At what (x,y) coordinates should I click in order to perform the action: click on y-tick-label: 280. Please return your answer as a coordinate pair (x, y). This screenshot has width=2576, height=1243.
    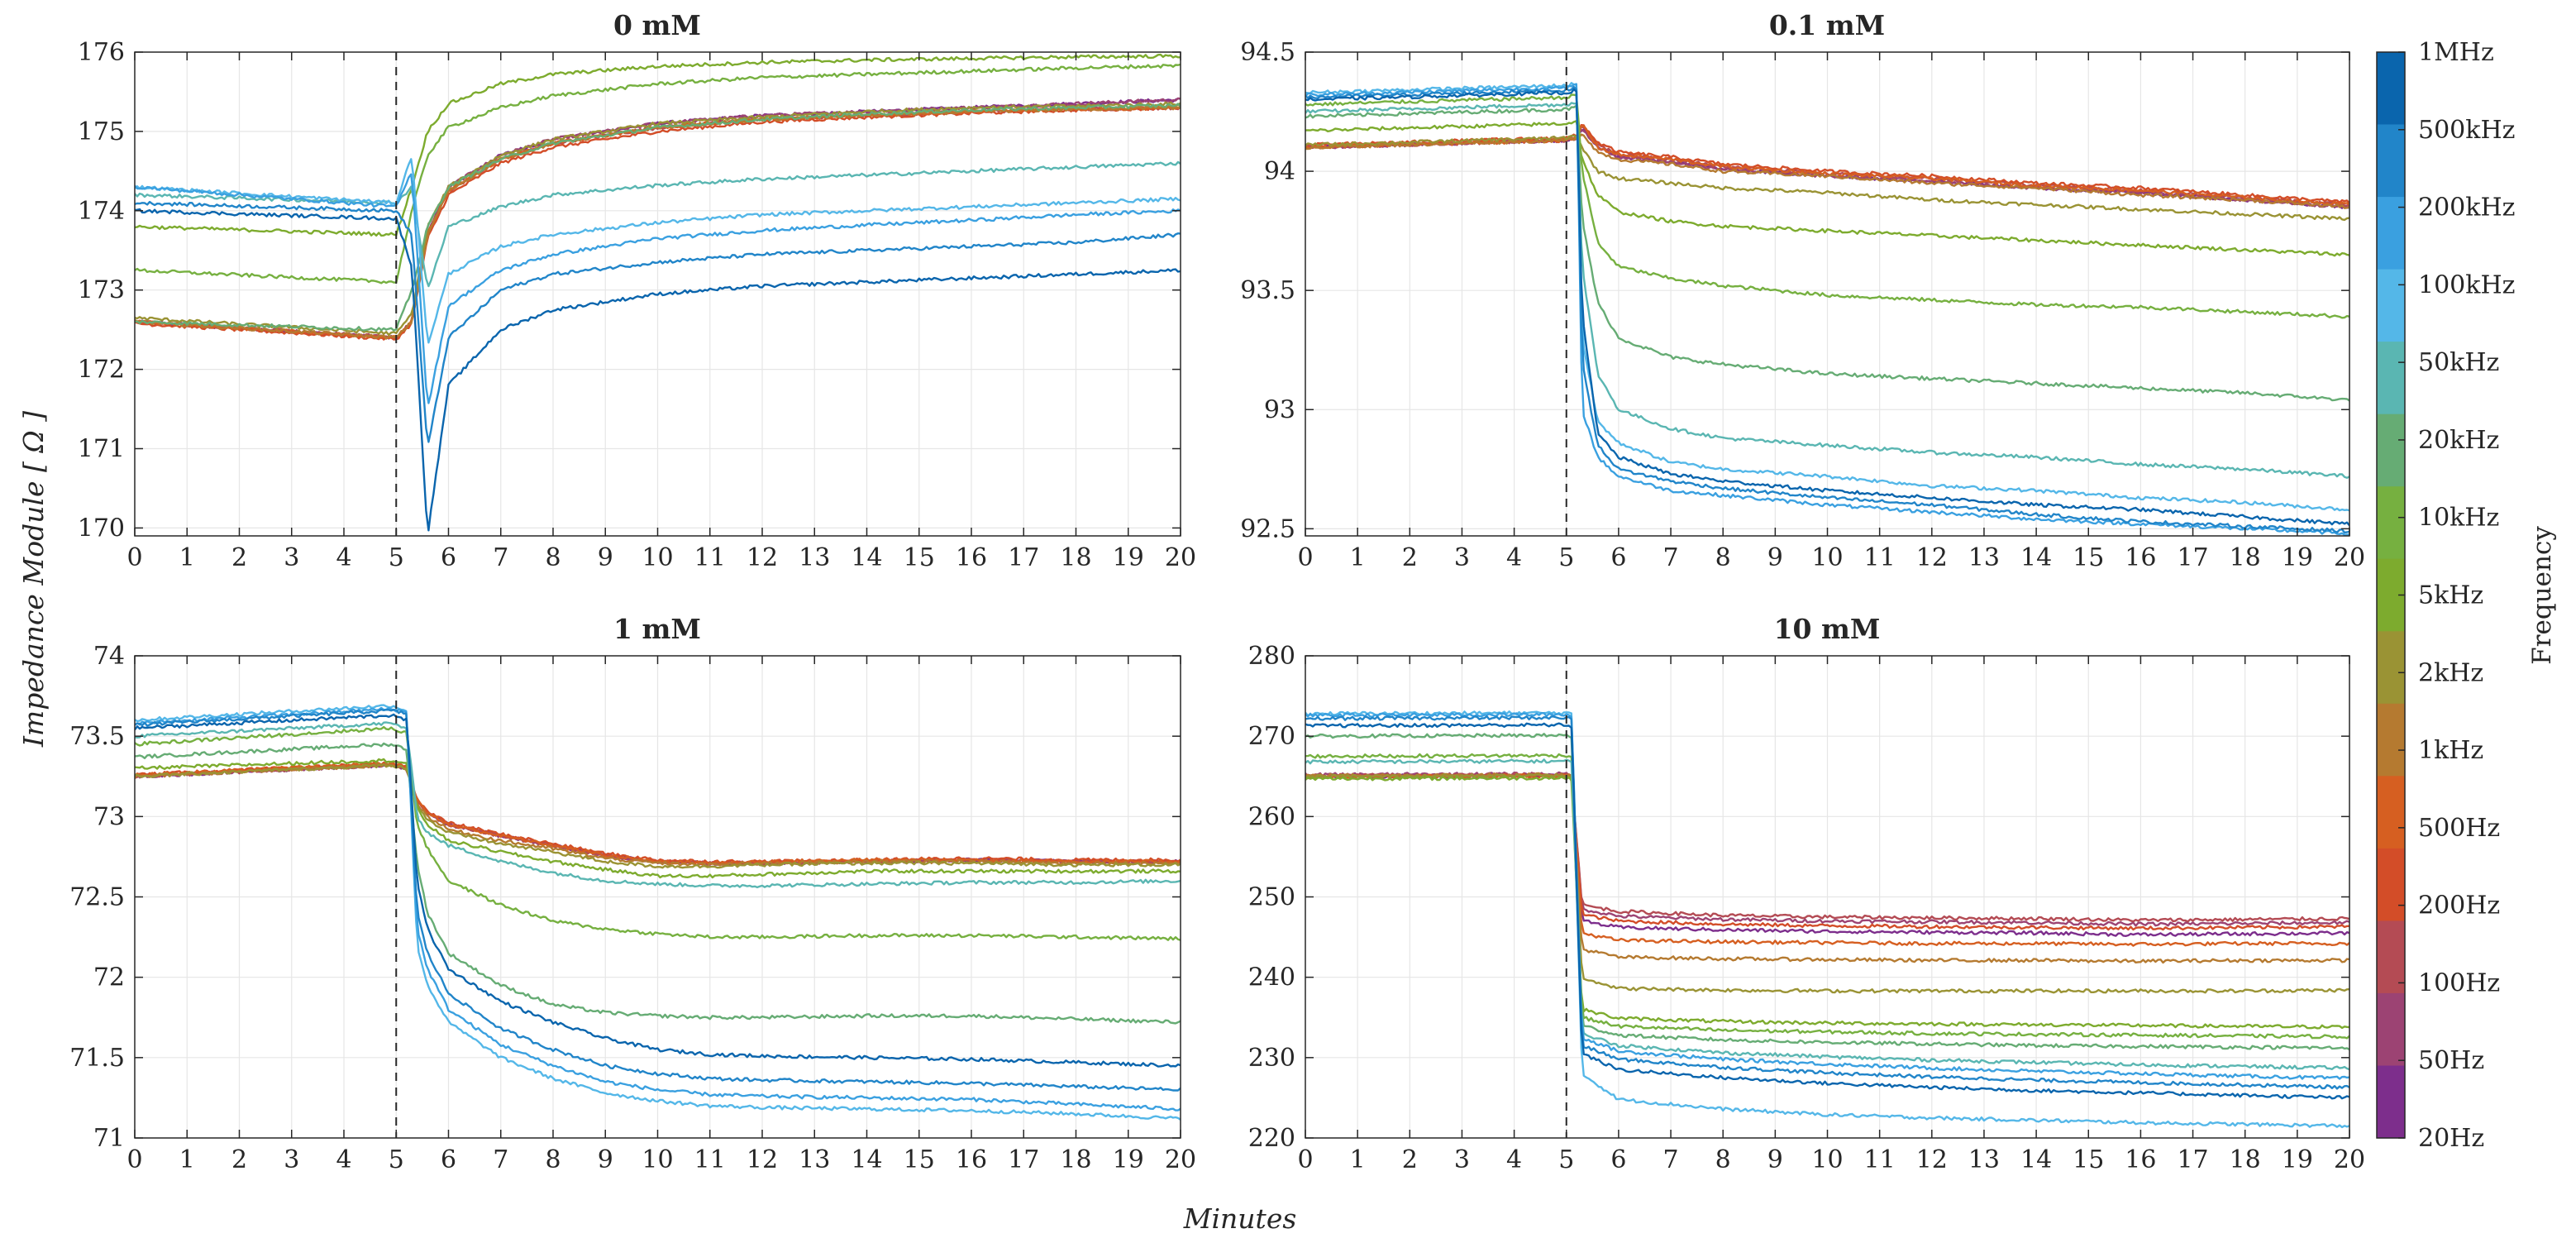
    Looking at the image, I should click on (1271, 656).